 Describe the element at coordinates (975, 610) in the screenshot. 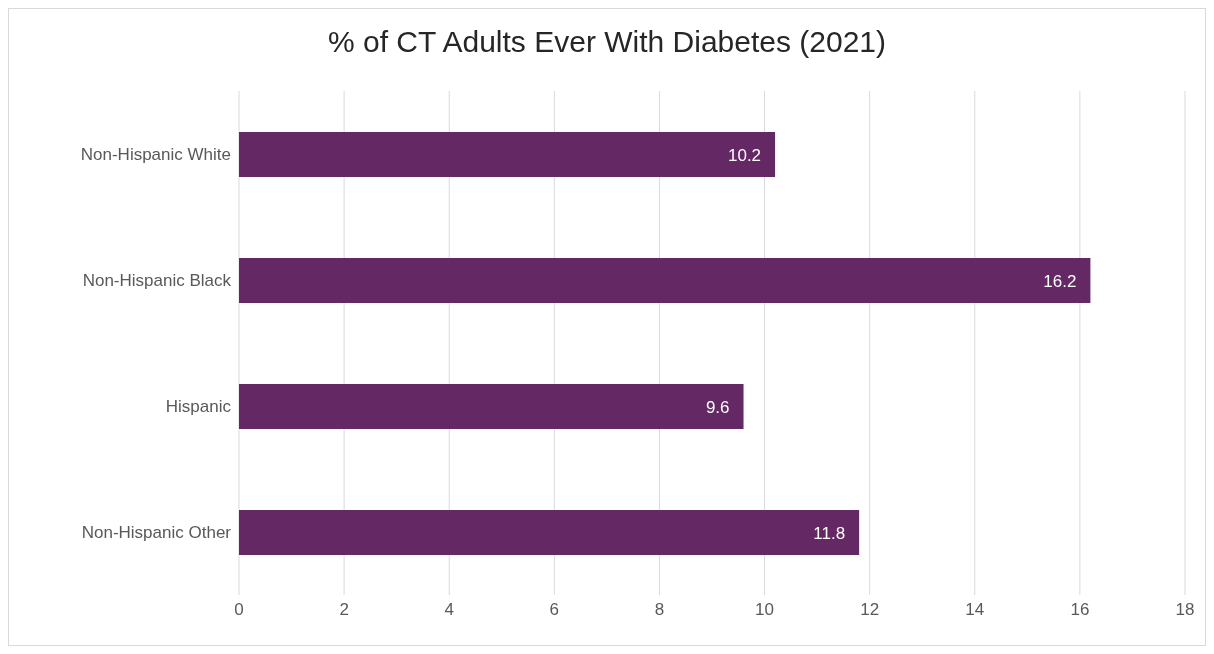

I see `x-tick-label: 14` at that location.